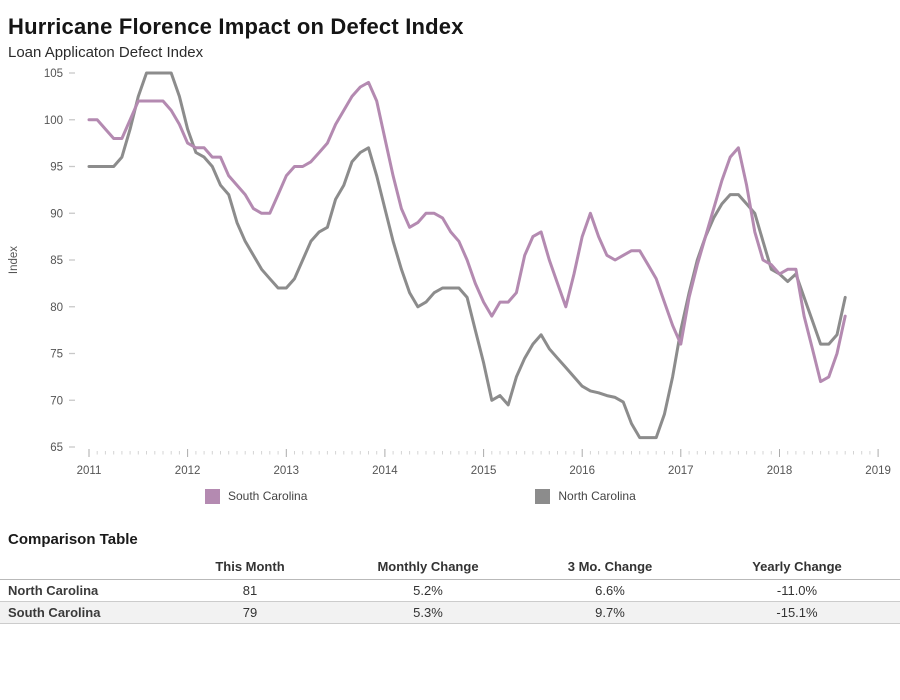  Describe the element at coordinates (681, 471) in the screenshot. I see `x-year-label: 2017` at that location.